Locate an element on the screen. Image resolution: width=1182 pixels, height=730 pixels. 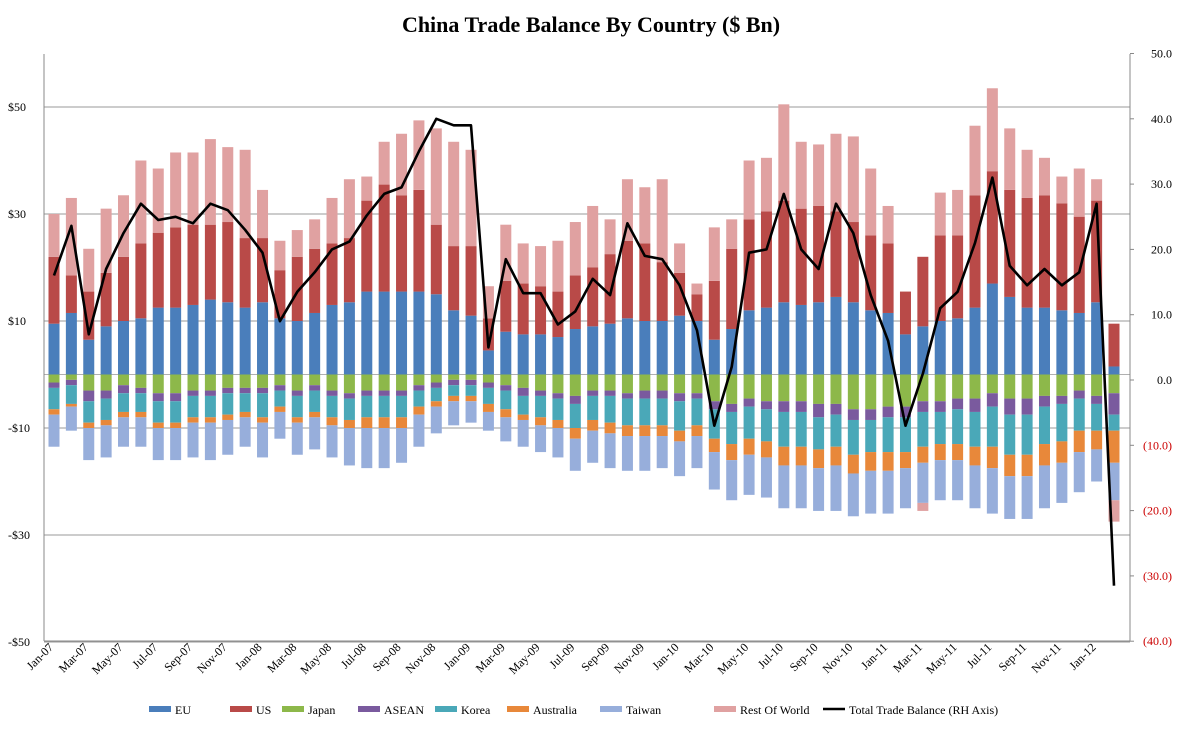
x-tick-label: Nov-09 is located at coordinates (629, 658).